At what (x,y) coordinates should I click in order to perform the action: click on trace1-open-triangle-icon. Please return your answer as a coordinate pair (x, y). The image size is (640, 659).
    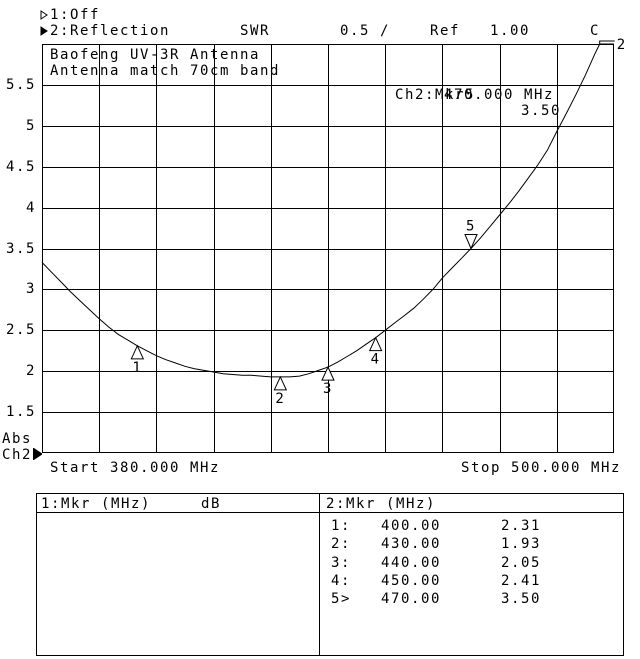
    Looking at the image, I should click on (44, 15).